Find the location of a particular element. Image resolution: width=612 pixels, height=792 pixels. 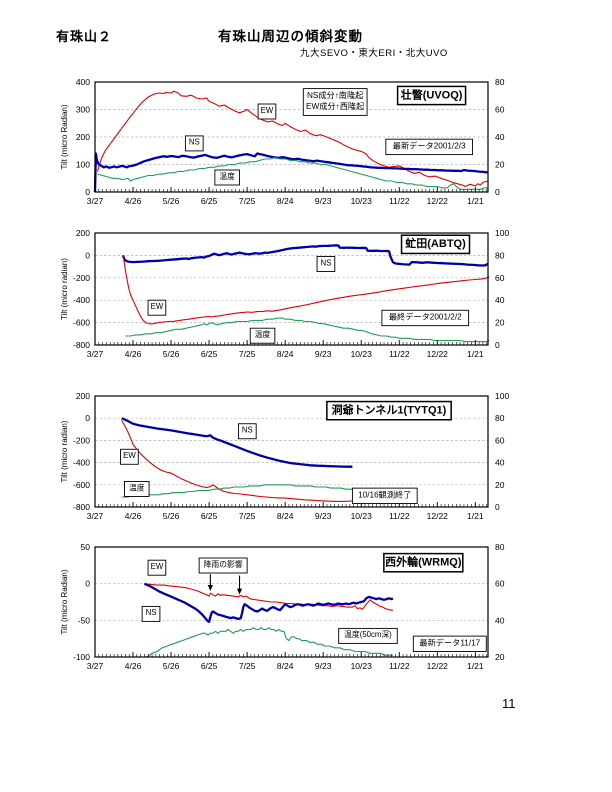

label-box-text: 降雨の影響 is located at coordinates (223, 564).